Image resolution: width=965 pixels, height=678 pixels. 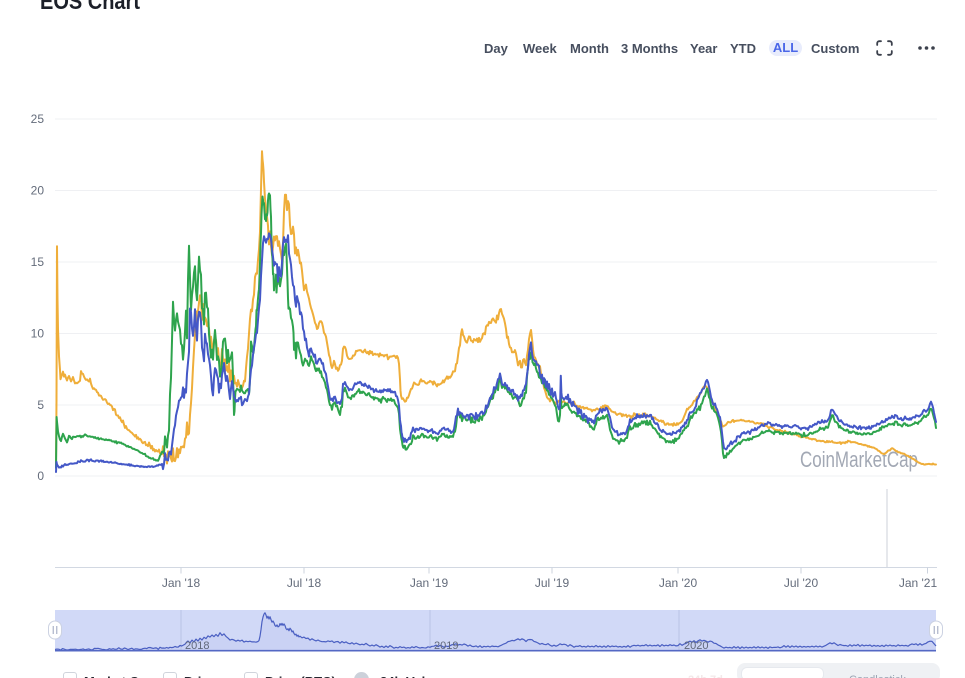 What do you see at coordinates (40, 476) in the screenshot?
I see `svg-text: 0` at bounding box center [40, 476].